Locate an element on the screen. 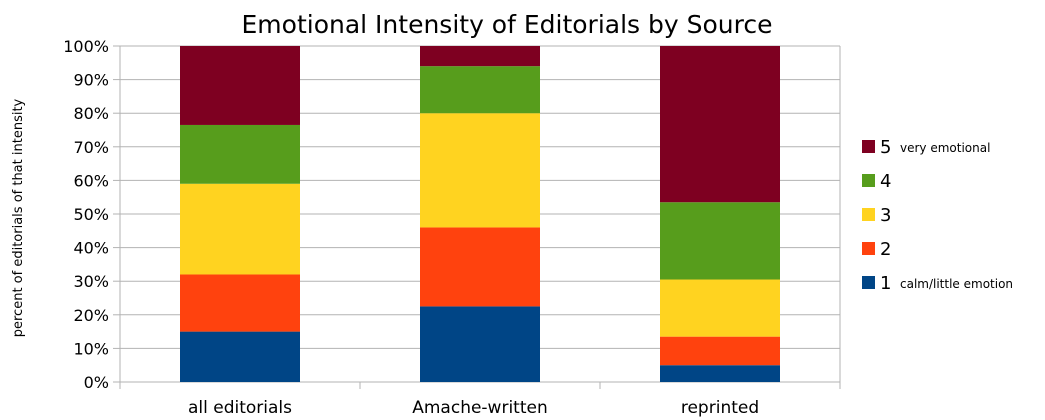 This screenshot has width=1045, height=420. legend-description: very emotional is located at coordinates (945, 148).